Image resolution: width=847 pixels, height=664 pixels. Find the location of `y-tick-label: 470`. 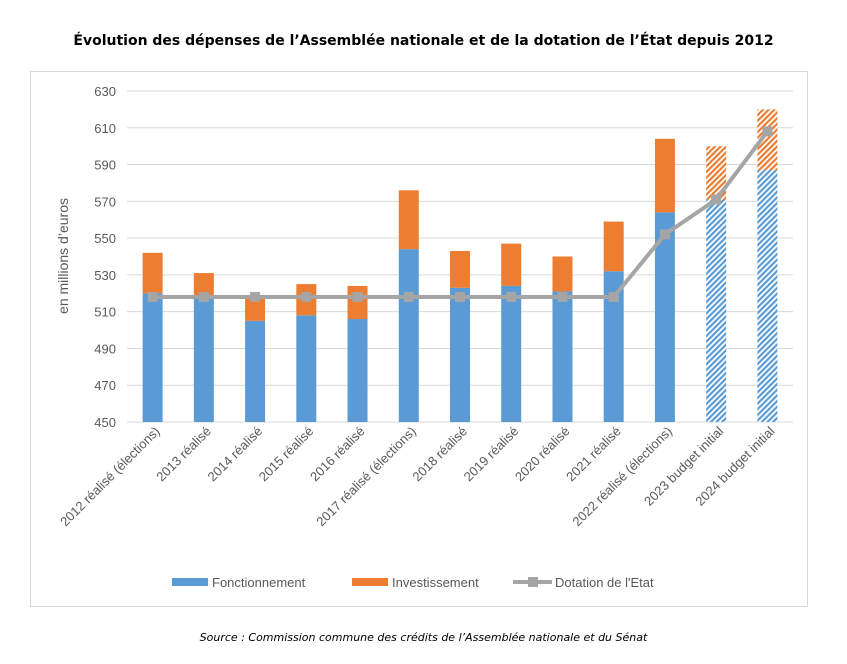

y-tick-label: 470 is located at coordinates (105, 385).